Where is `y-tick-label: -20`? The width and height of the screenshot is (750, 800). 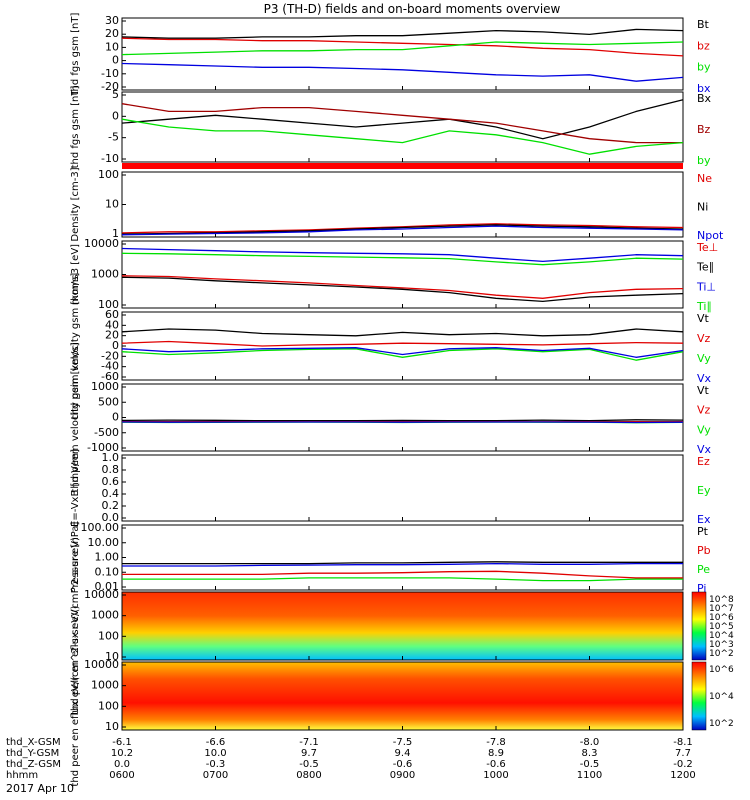 y-tick-label: -20 is located at coordinates (110, 86).